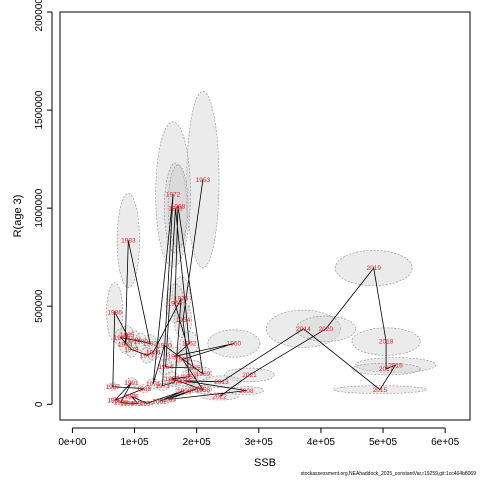  I want to click on year-label-1997: 1997, so click(147, 404).